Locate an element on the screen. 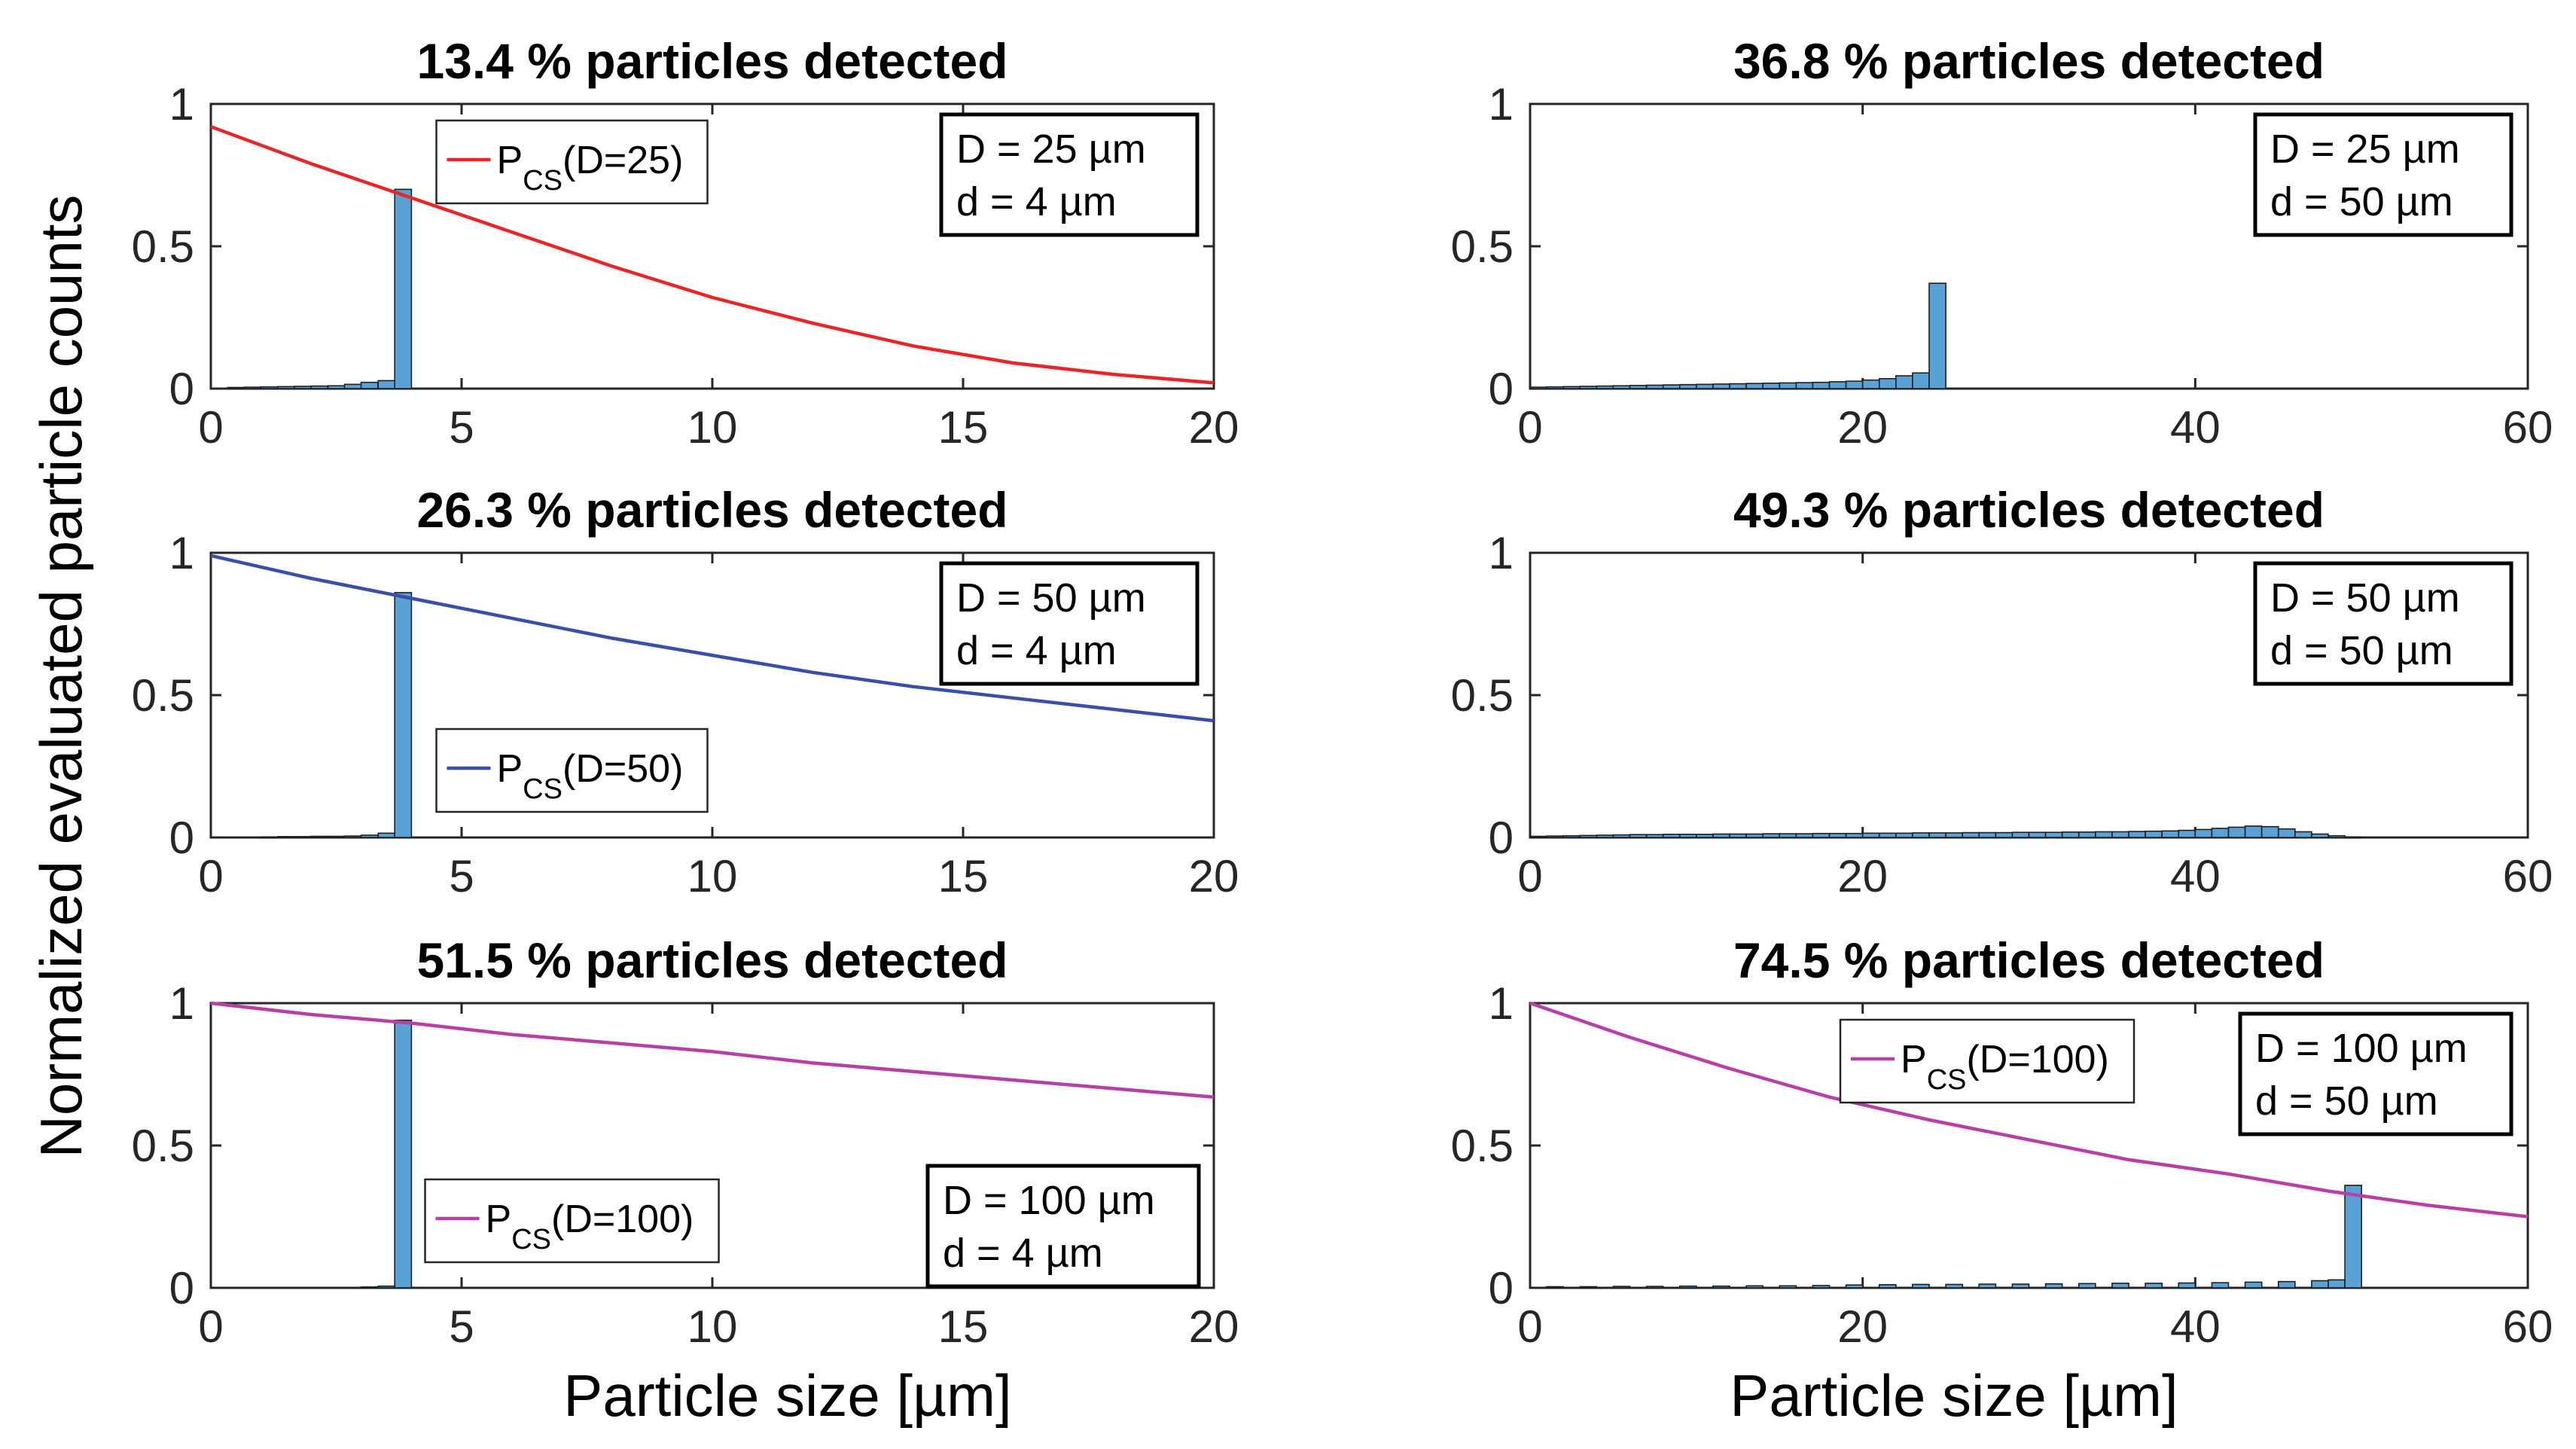 This screenshot has width=2576, height=1449. annotation-text: D = 100 µm is located at coordinates (2361, 1048).